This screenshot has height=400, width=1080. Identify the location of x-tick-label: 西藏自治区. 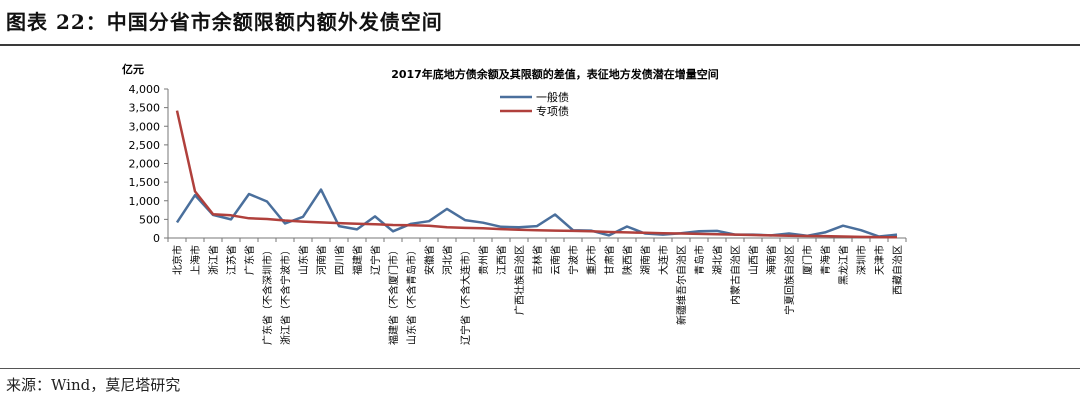
(897, 270).